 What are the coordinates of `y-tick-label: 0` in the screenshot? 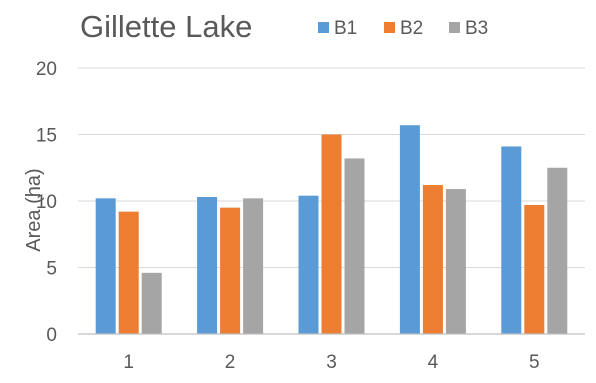 It's located at (51, 335).